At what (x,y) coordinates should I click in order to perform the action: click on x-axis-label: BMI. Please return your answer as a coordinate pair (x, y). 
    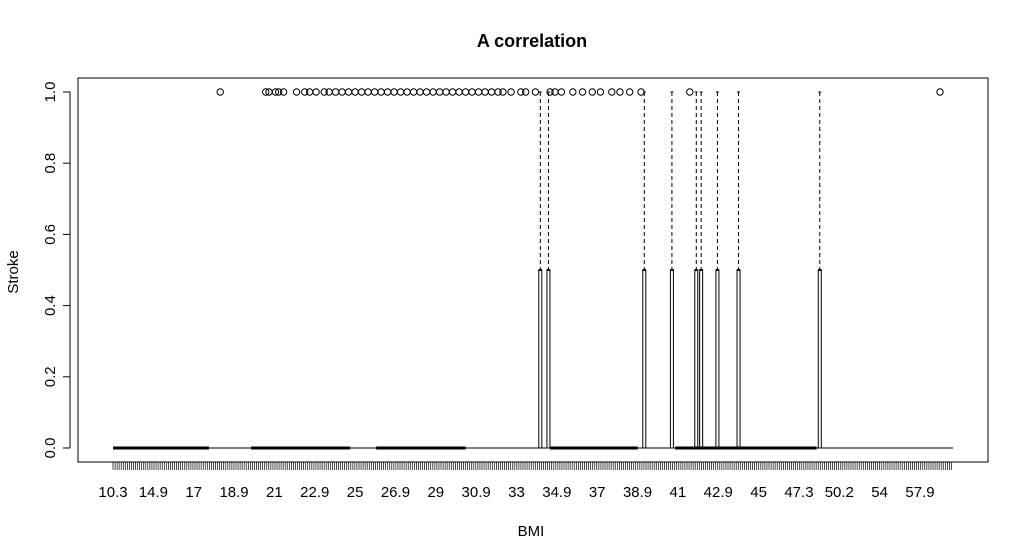
    Looking at the image, I should click on (531, 531).